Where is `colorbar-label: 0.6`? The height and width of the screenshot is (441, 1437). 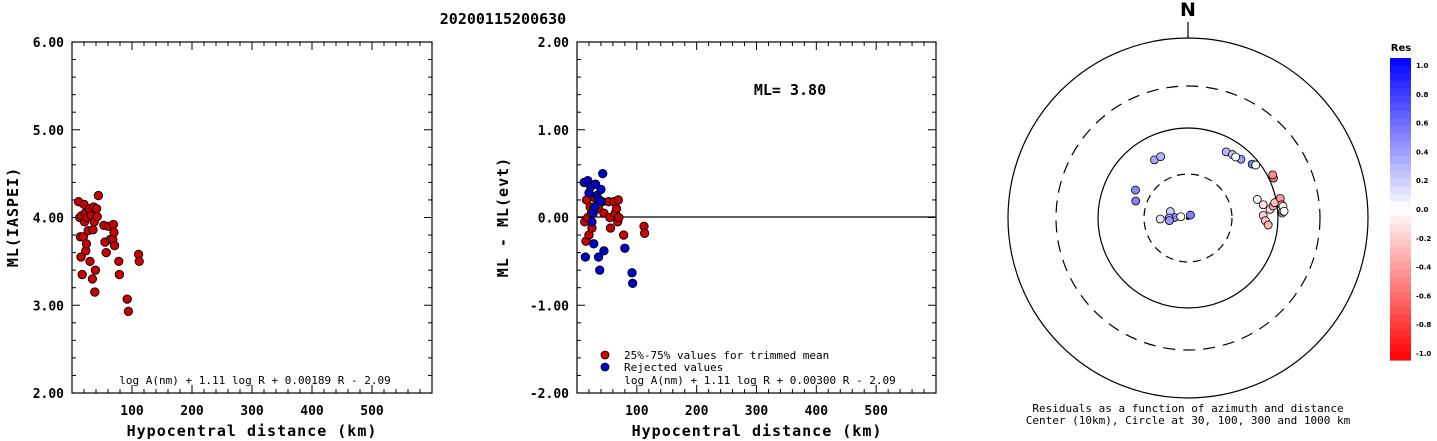 colorbar-label: 0.6 is located at coordinates (1422, 124).